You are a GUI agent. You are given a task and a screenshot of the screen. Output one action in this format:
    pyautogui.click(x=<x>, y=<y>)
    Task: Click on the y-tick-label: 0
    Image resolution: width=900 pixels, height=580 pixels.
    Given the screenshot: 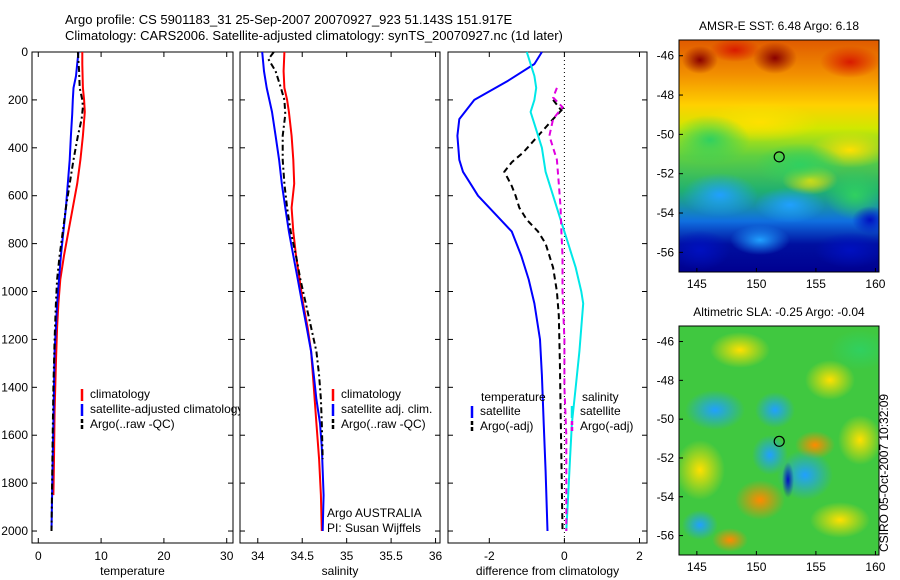 What is the action you would take?
    pyautogui.click(x=24, y=52)
    